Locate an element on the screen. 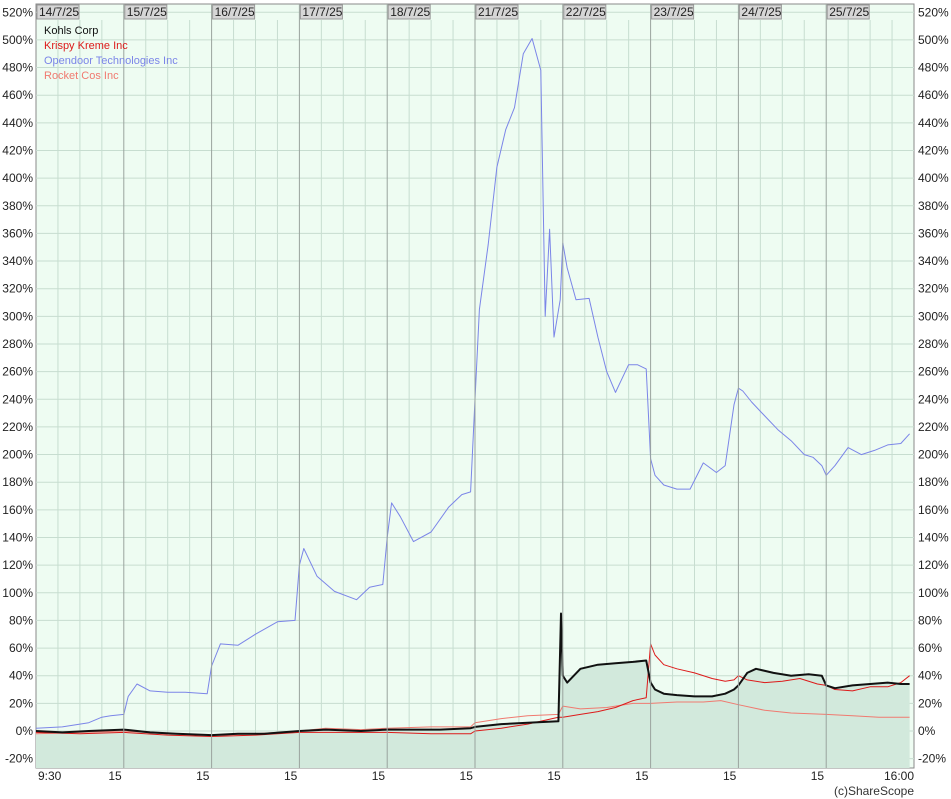 This screenshot has height=799, width=951. day-label: 23/7/25 is located at coordinates (674, 12).